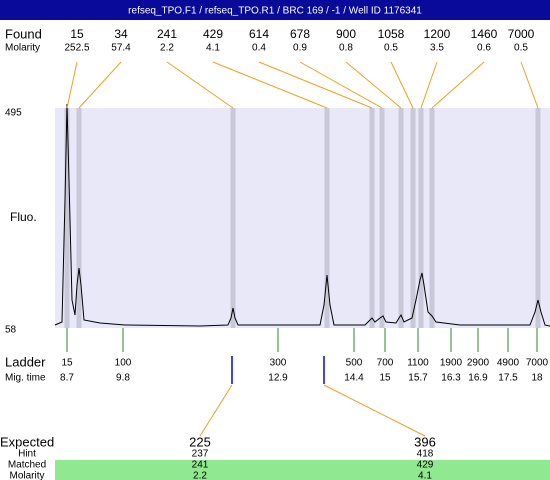 The width and height of the screenshot is (550, 480). What do you see at coordinates (123, 378) in the screenshot?
I see `ladder-time: 9.8` at bounding box center [123, 378].